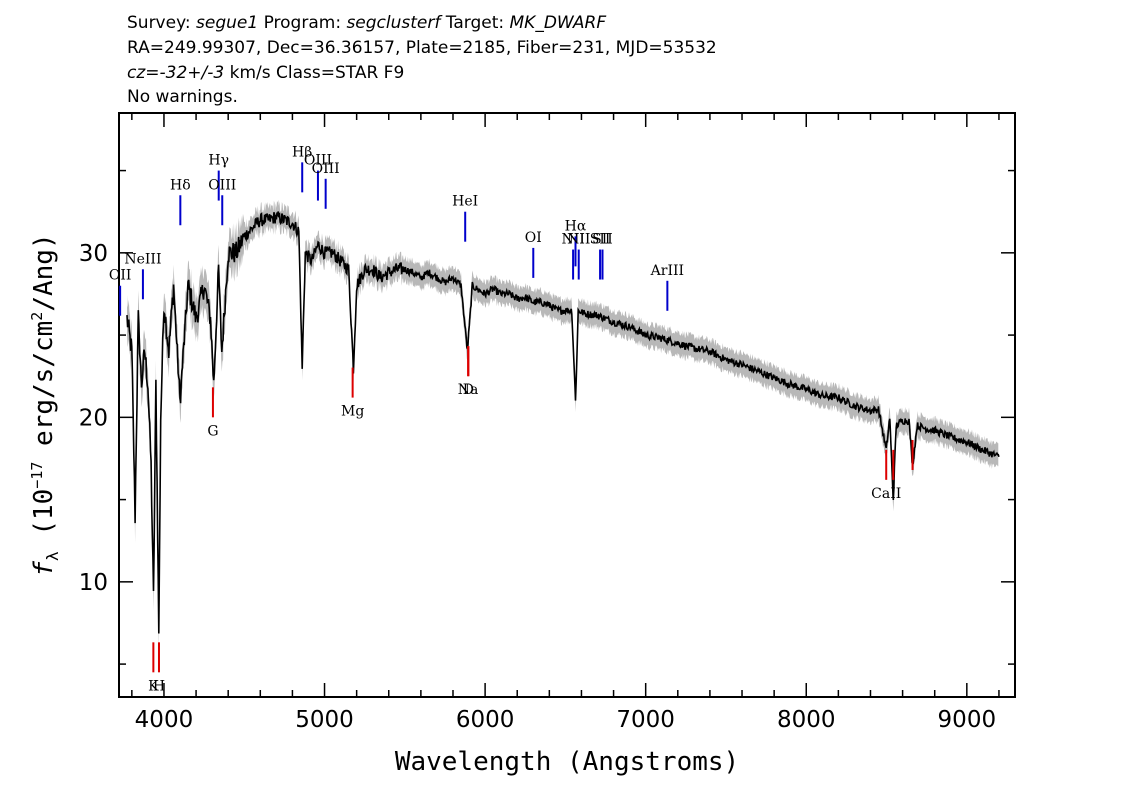  What do you see at coordinates (485, 720) in the screenshot?
I see `x-tick-label: 6000` at bounding box center [485, 720].